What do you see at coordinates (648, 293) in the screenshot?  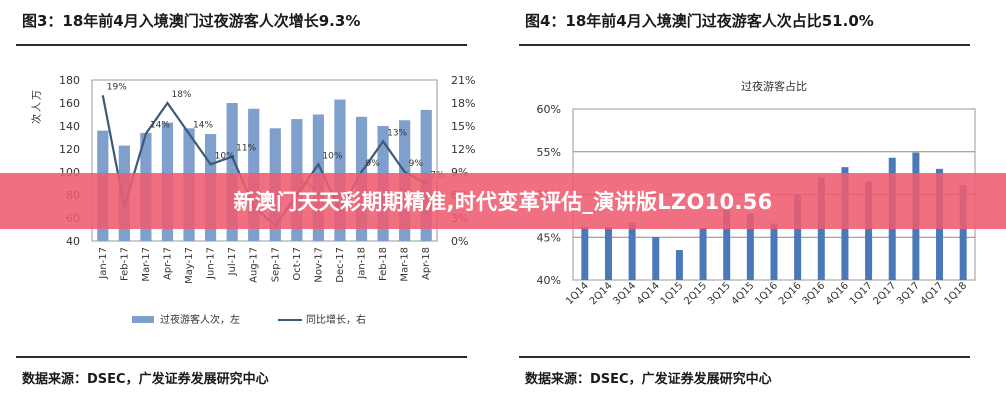 I see `x-tick-label: 4Q14` at bounding box center [648, 293].